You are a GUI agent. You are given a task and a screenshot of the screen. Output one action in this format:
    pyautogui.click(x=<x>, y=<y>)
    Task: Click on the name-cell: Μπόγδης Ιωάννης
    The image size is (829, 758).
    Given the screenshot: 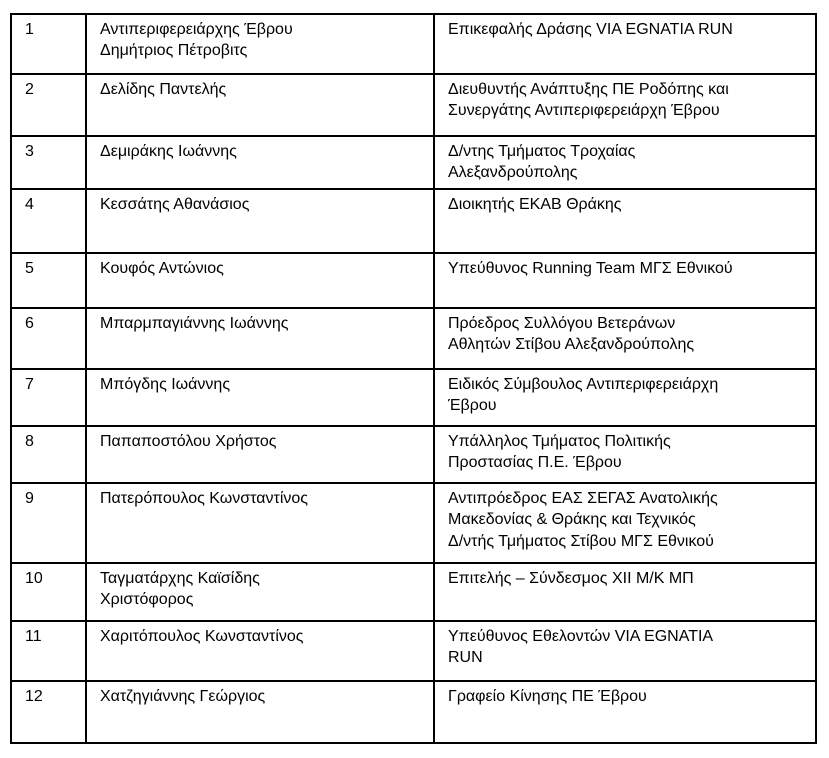 What is the action you would take?
    pyautogui.click(x=260, y=397)
    